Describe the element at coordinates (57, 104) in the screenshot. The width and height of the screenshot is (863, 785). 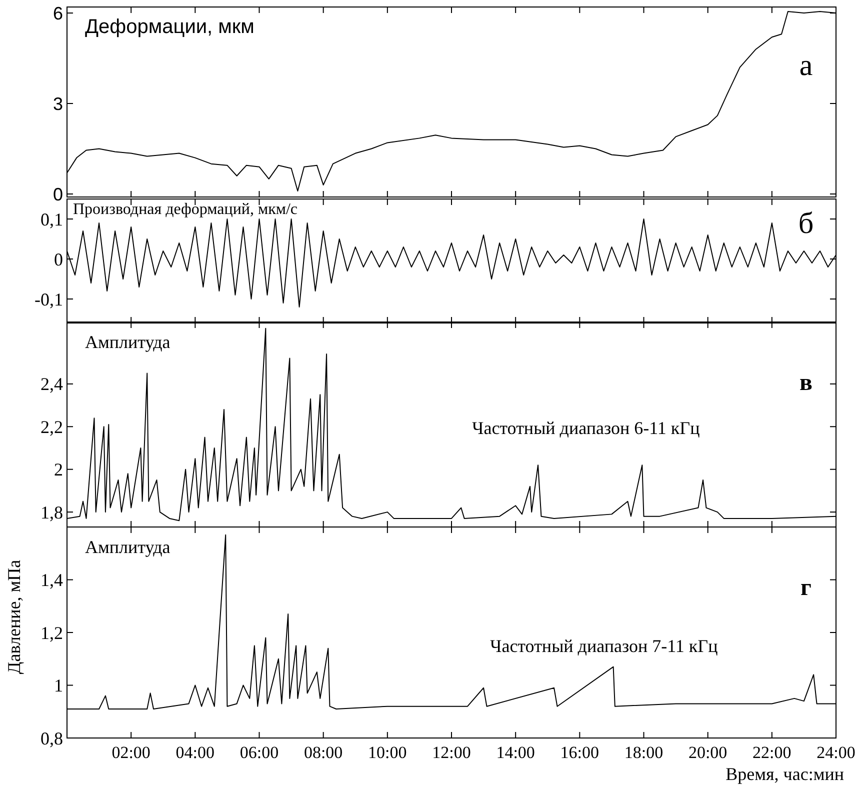
I see `y-tick-label: 3` at that location.